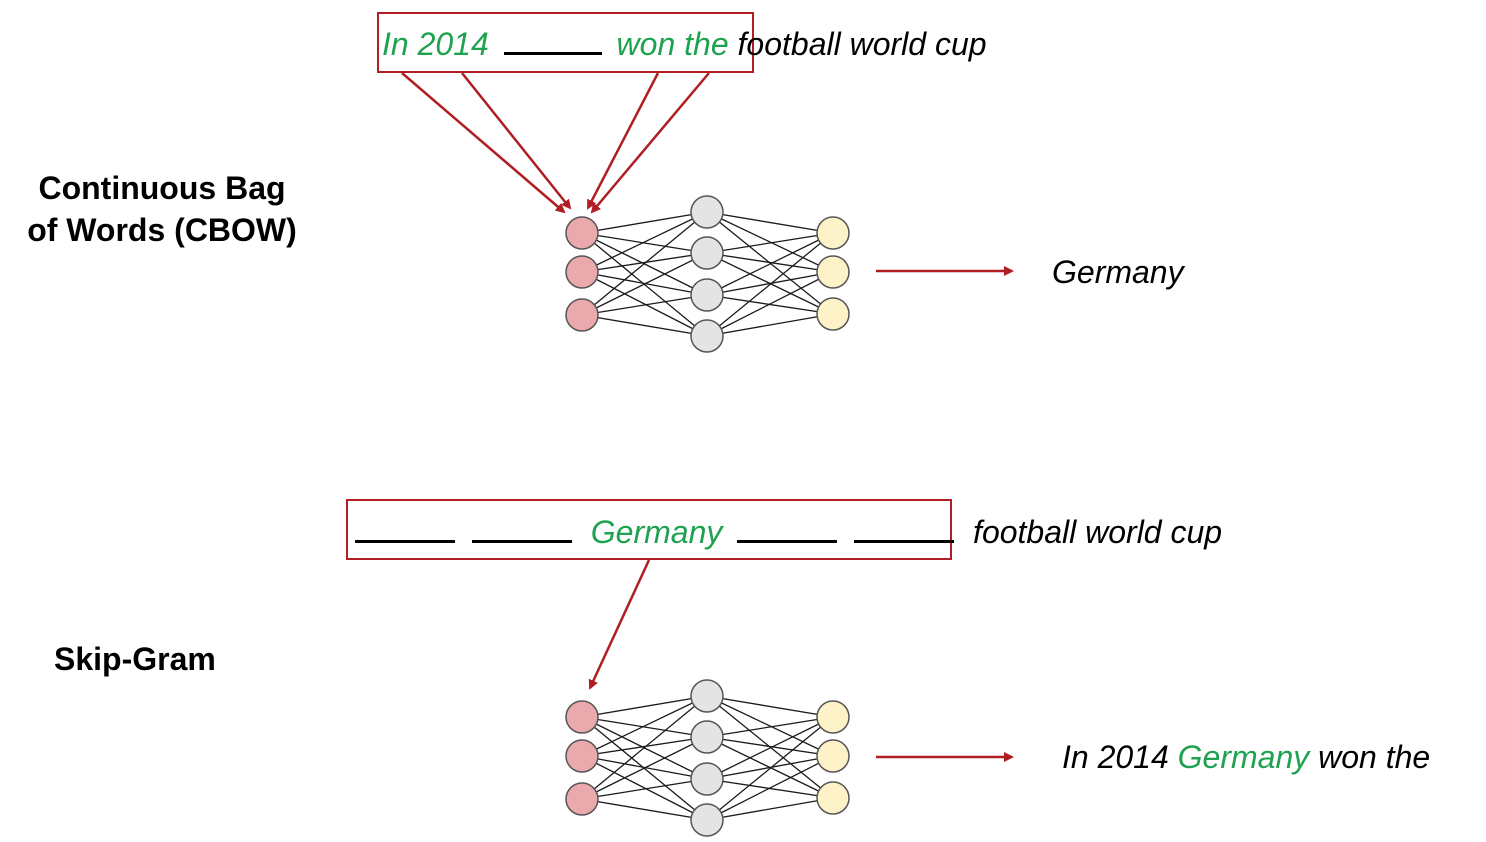  Describe the element at coordinates (435, 44) in the screenshot. I see `cbow-context-before: In 2014` at that location.